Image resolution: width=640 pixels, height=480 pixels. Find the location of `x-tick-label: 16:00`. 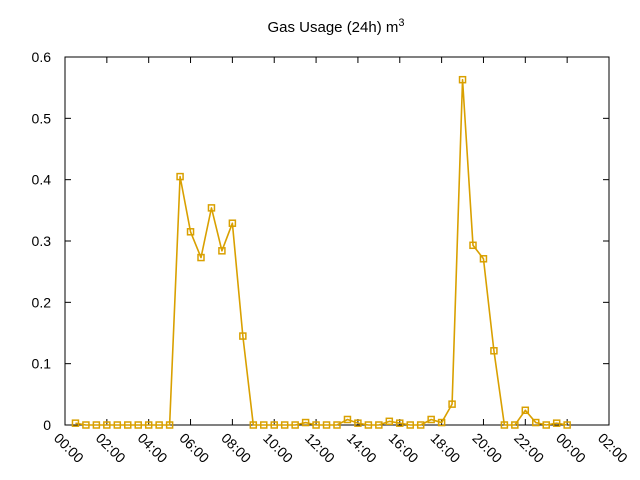

x-tick-label: 16:00 is located at coordinates (404, 448).